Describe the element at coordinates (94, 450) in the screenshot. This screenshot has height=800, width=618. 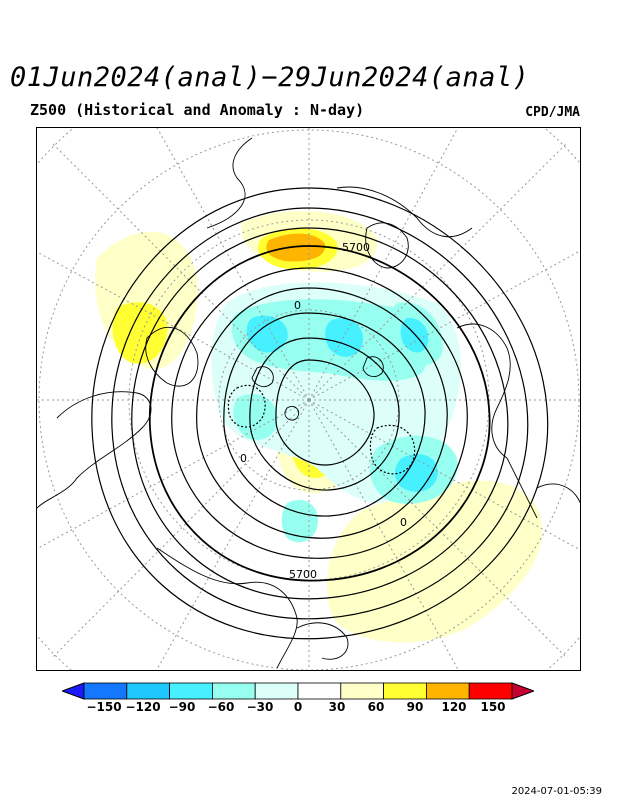
I see `coastline-north-america-east` at that location.